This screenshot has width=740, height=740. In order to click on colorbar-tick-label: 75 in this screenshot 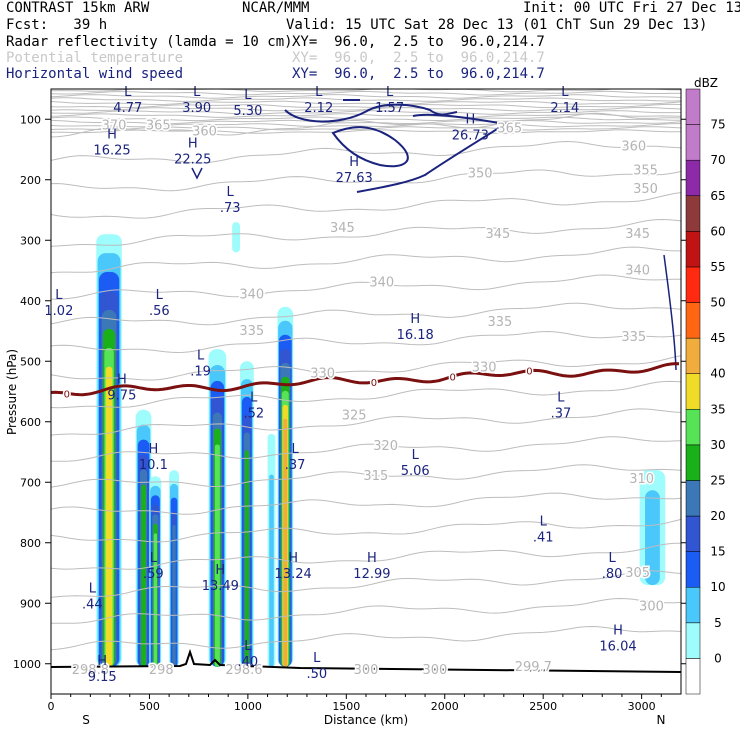, I will do `click(717, 125)`.